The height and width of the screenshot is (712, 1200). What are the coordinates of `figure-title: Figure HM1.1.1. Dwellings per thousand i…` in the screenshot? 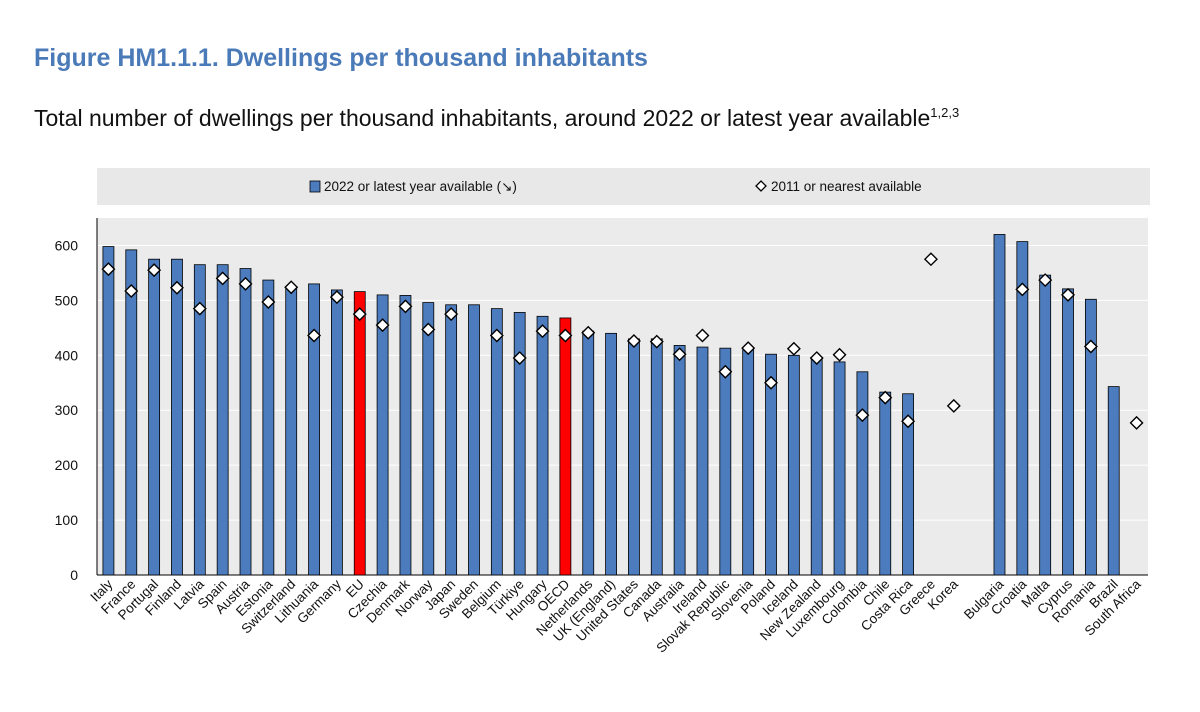 It's located at (341, 58).